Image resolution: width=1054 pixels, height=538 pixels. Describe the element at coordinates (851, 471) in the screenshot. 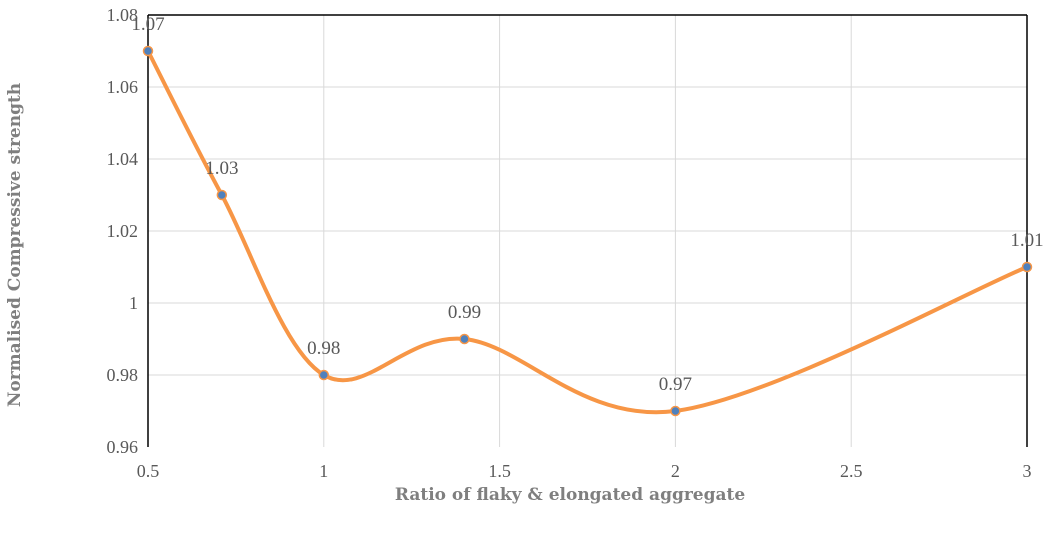

I see `x-tick-label: 2.5` at that location.